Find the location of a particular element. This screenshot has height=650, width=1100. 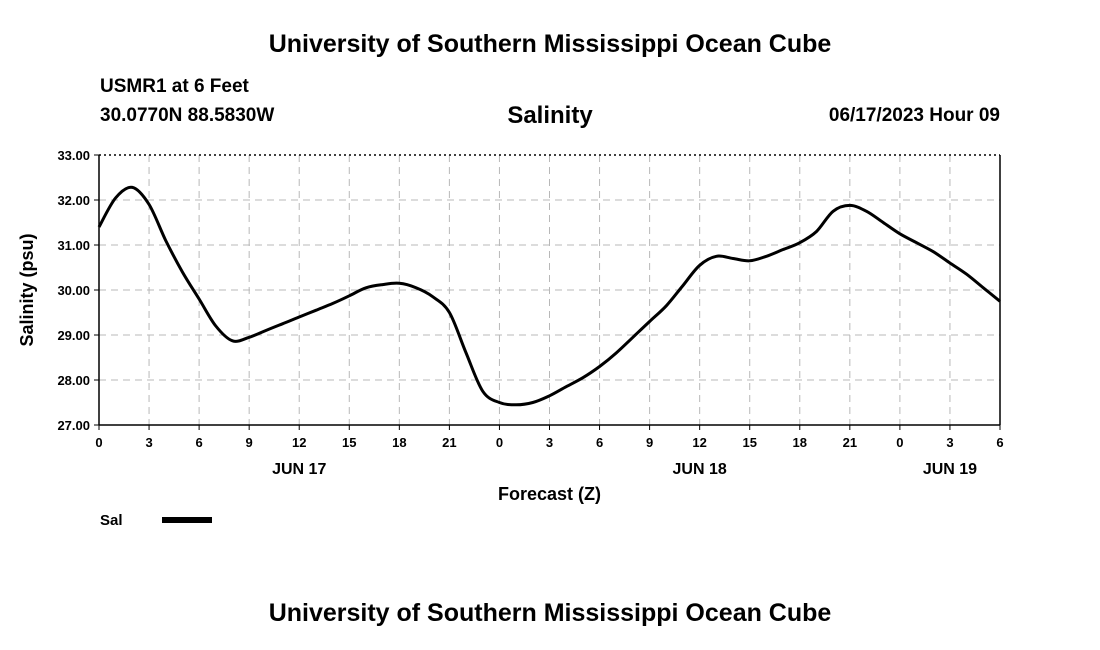

y-tick-label: 27.00 is located at coordinates (73, 425).